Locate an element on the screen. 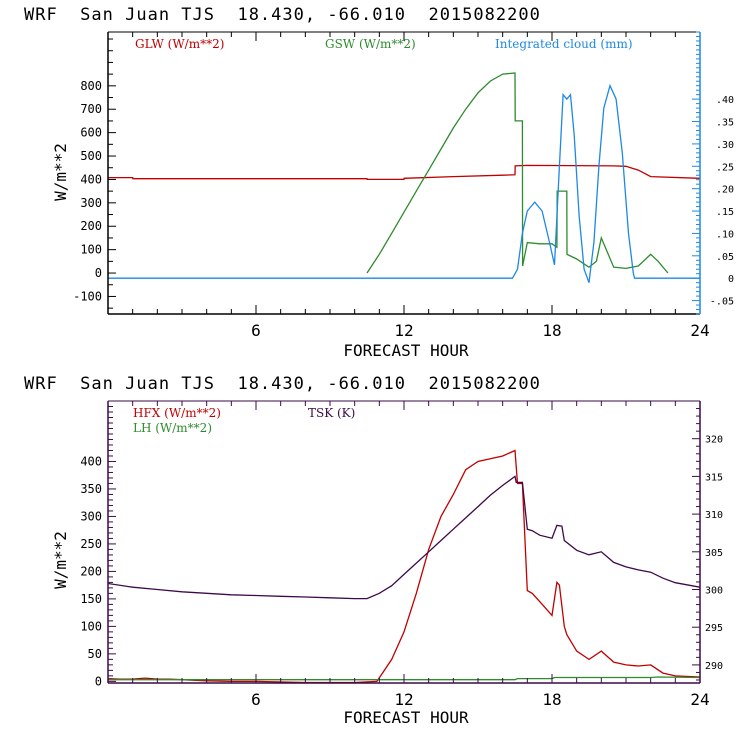 This screenshot has width=740, height=740. top-x-tick-label: 6 is located at coordinates (256, 330).